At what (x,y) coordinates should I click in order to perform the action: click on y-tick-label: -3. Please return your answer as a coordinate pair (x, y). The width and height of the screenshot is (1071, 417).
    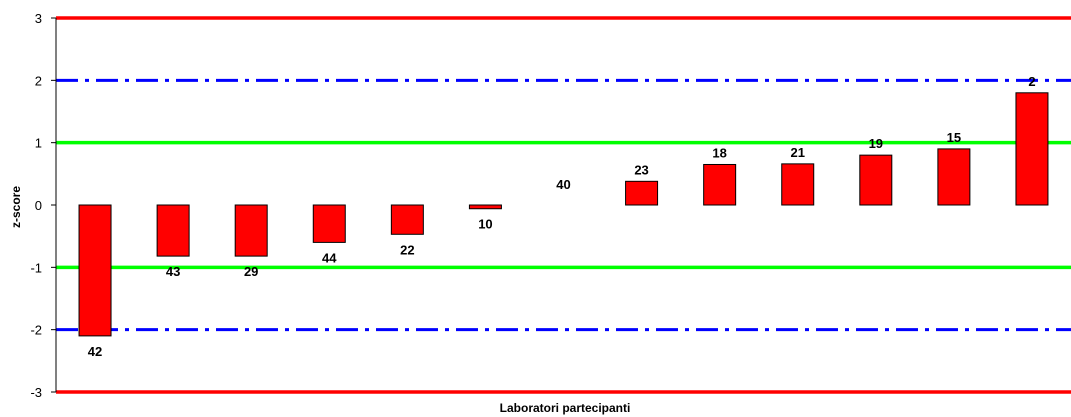
    Looking at the image, I should click on (36, 392).